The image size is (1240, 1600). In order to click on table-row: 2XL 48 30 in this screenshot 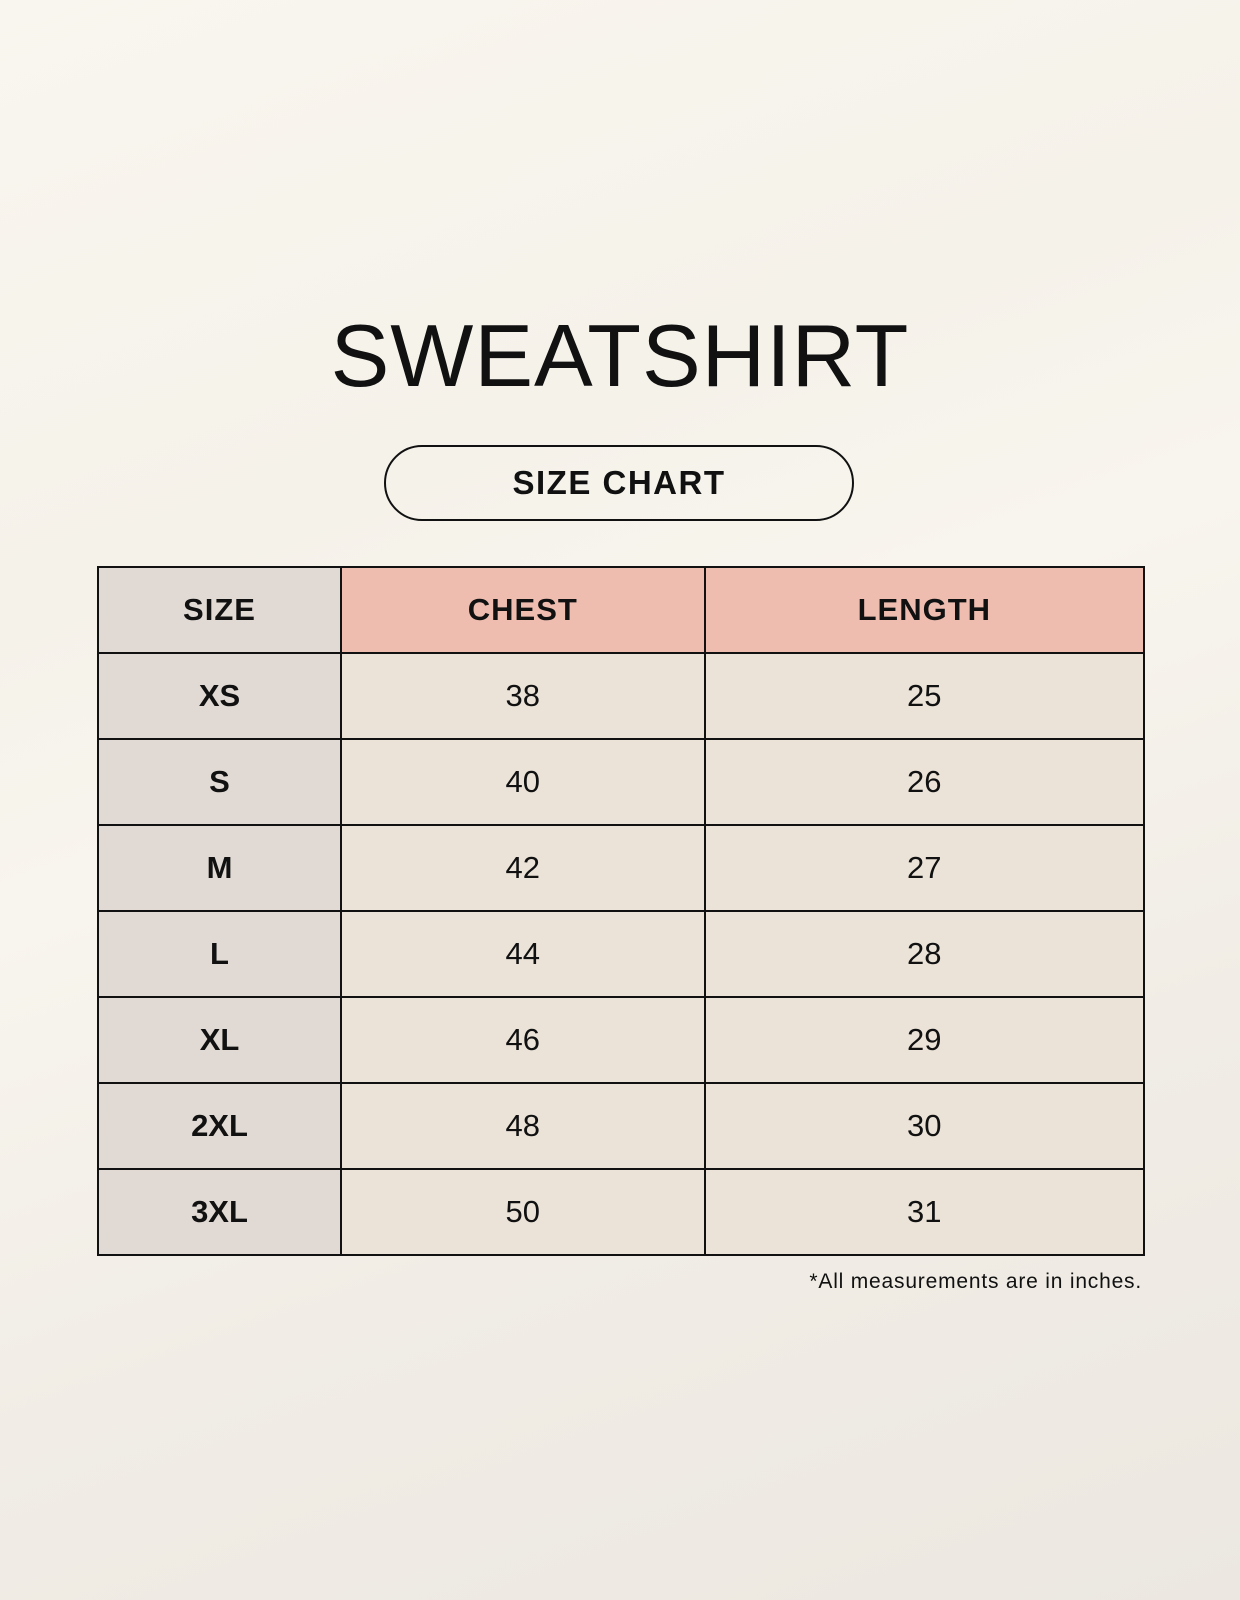, I will do `click(621, 1126)`.